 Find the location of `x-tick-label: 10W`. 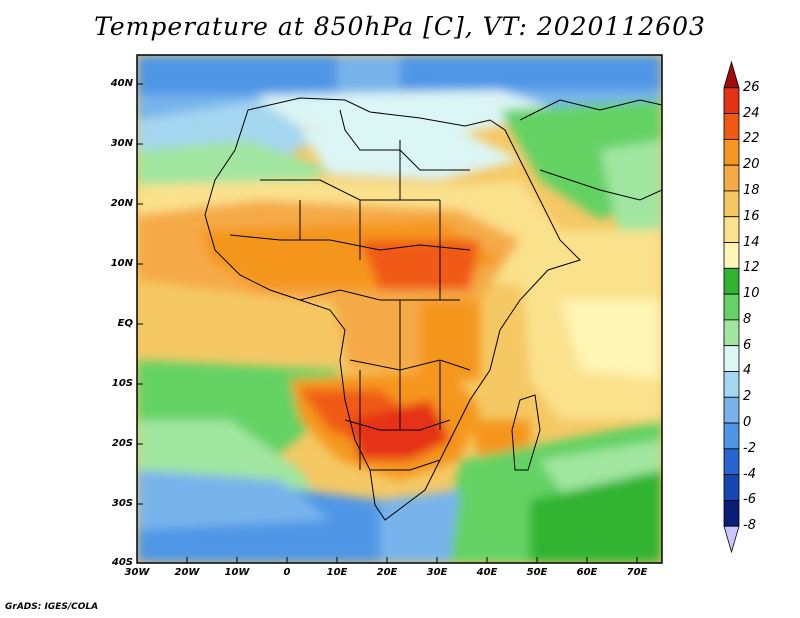

x-tick-label: 10W is located at coordinates (237, 572).